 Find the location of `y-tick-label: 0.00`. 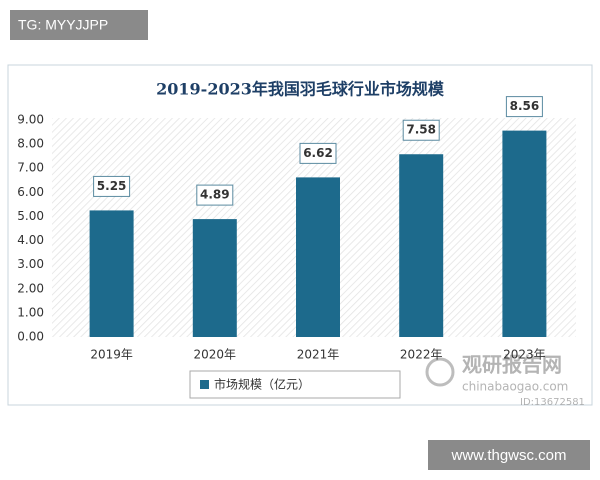

y-tick-label: 0.00 is located at coordinates (30, 337).